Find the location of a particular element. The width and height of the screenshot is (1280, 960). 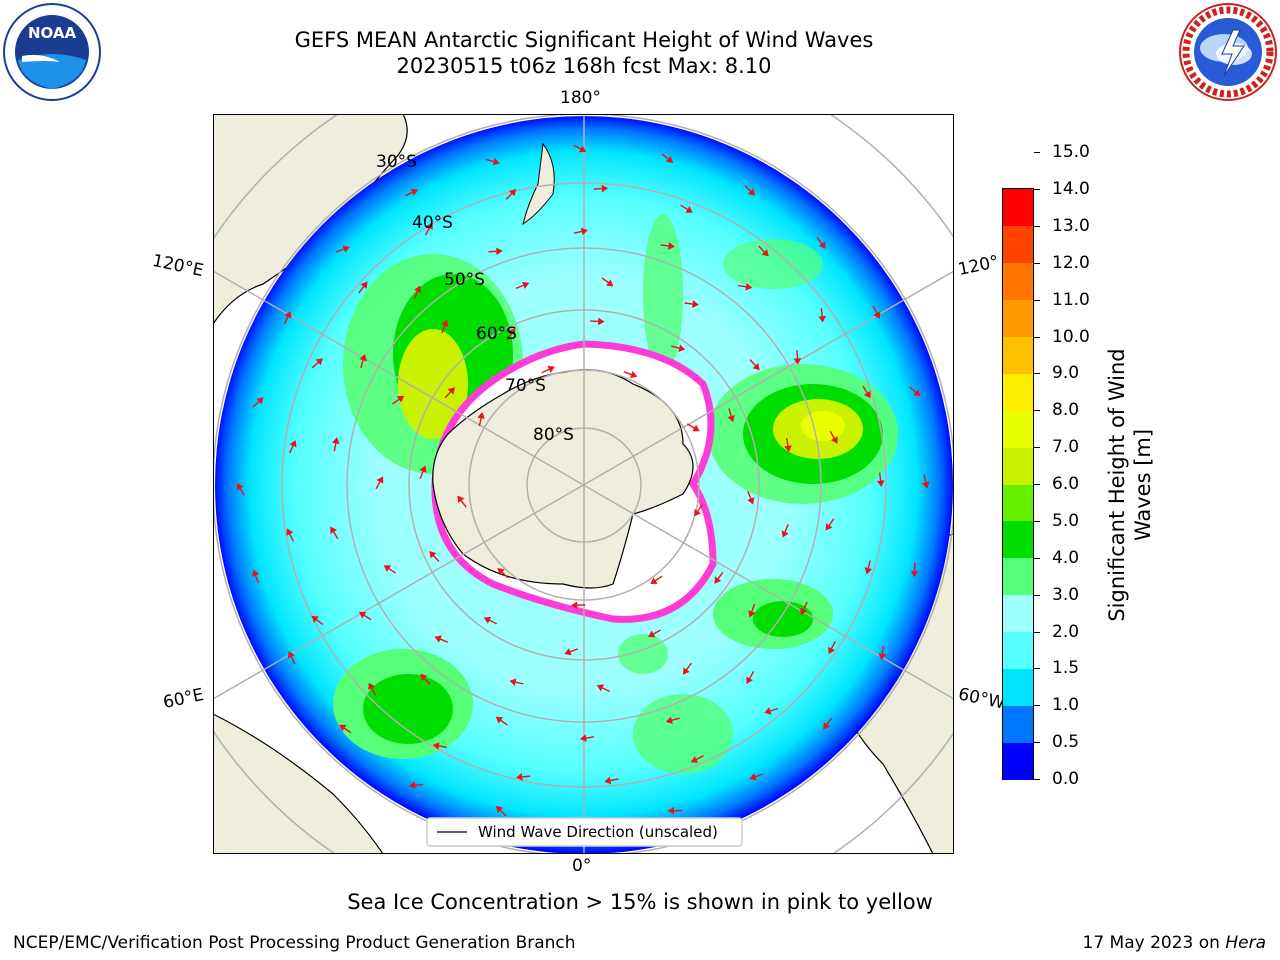

lon-label-lower-left: 60°E is located at coordinates (183, 699).